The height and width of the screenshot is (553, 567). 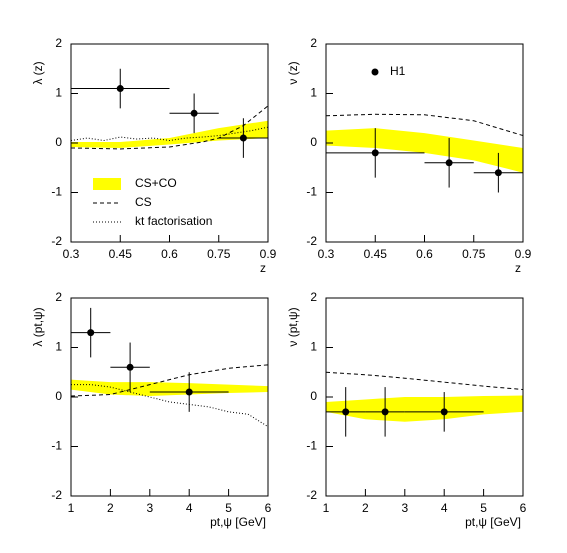 I want to click on y-axis-label: λ (z), so click(x=38, y=72).